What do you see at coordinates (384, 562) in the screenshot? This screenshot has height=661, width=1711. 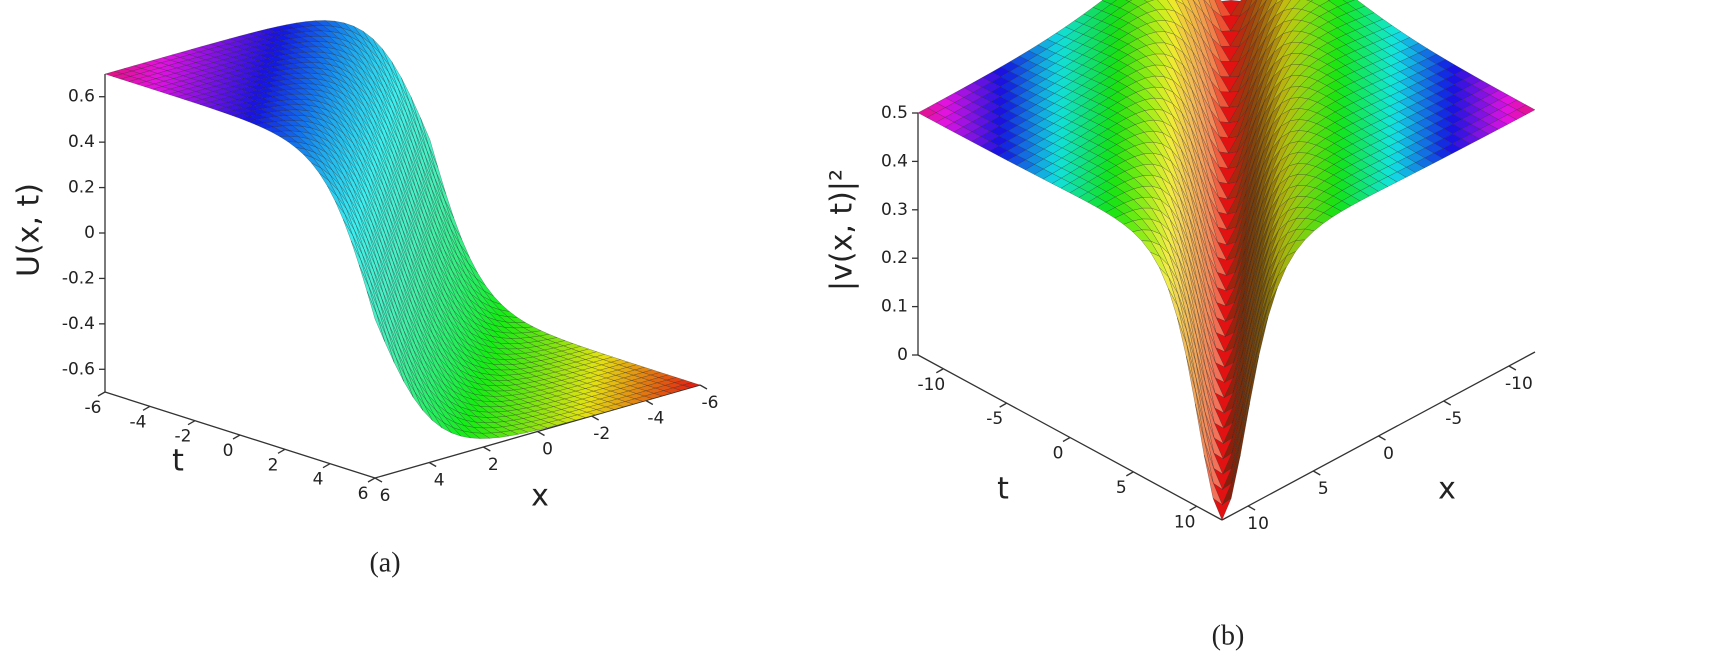 I see `caption: (a)` at bounding box center [384, 562].